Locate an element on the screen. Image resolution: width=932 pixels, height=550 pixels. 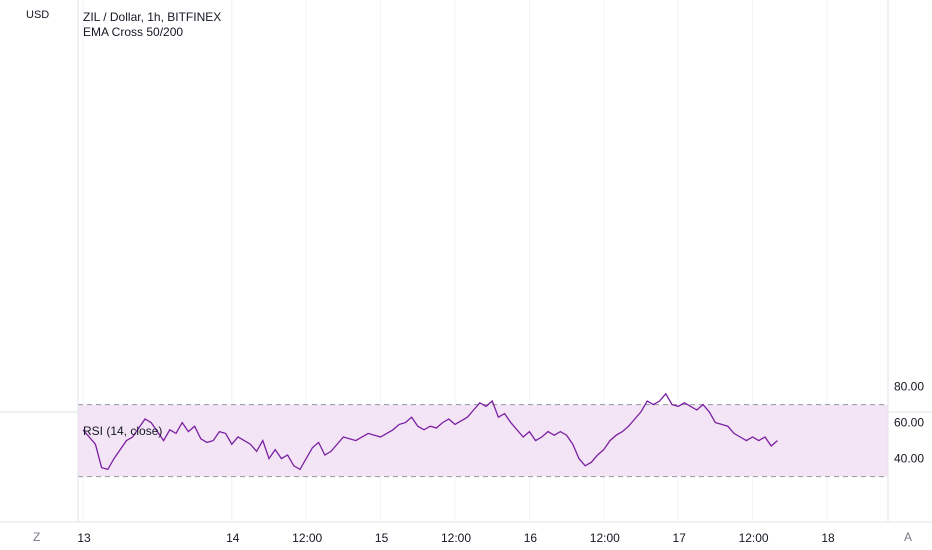
rsi-tick-label: 80.00 is located at coordinates (909, 387).